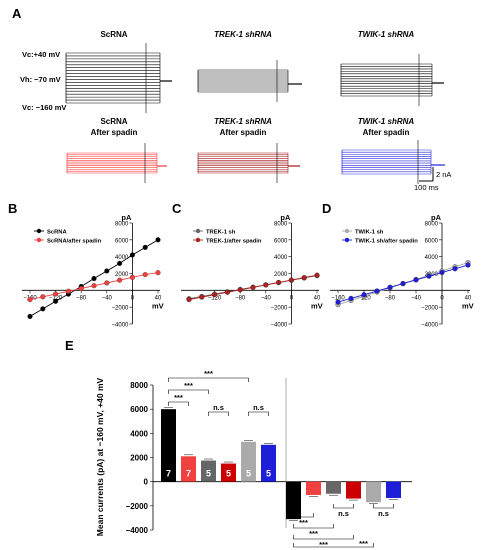  What do you see at coordinates (218, 413) in the screenshot?
I see `ns-bracket` at bounding box center [218, 413].